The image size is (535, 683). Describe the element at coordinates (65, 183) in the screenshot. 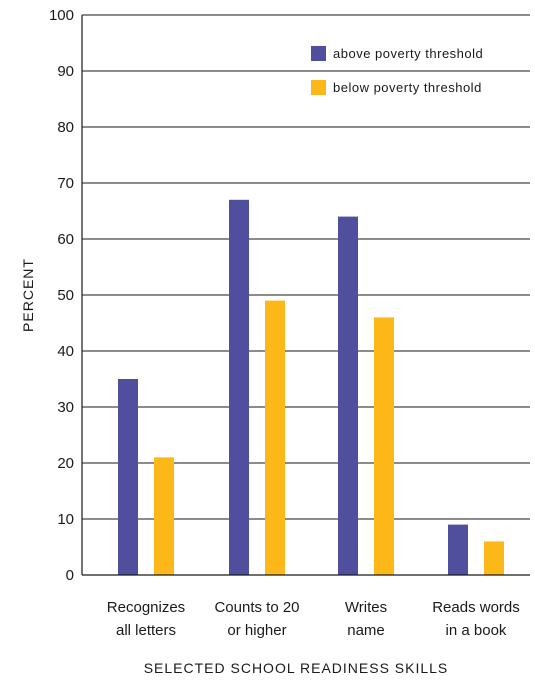

I see `y-tick-label: 70` at that location.